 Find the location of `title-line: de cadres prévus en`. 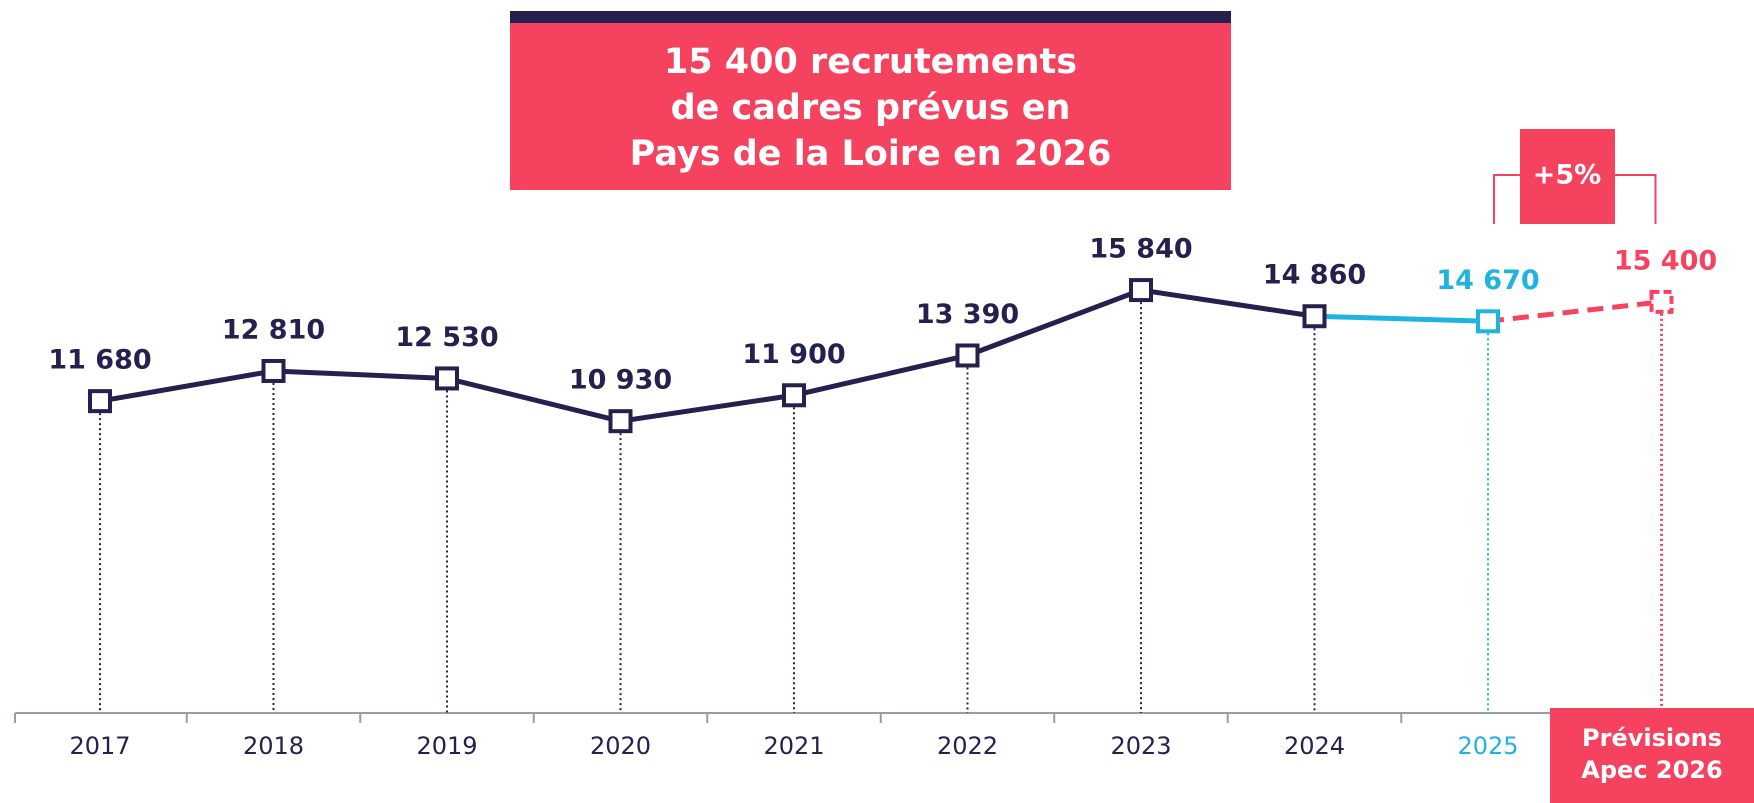

title-line: de cadres prévus en is located at coordinates (870, 108).